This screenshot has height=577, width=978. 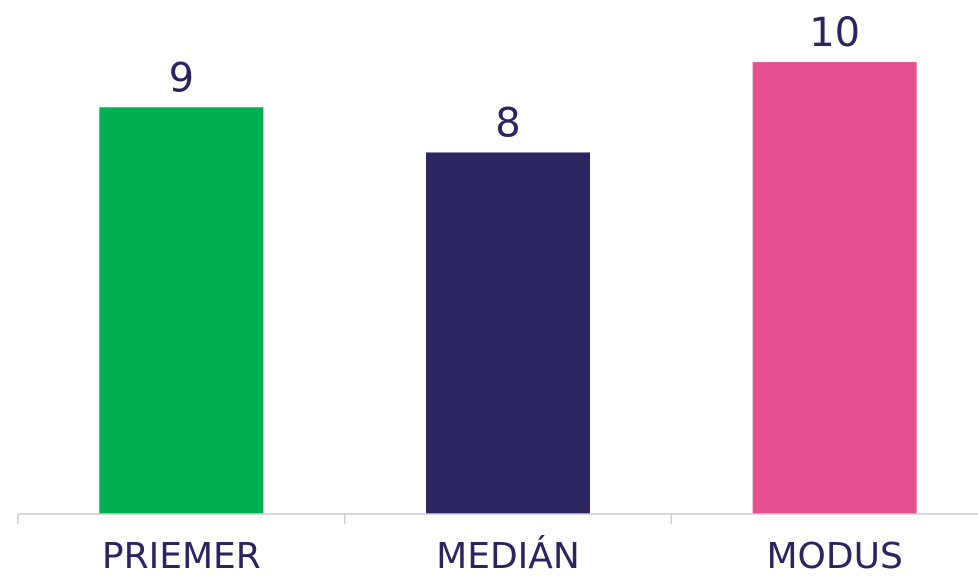 I want to click on x-tick-label: MEDIÁN, so click(x=508, y=556).